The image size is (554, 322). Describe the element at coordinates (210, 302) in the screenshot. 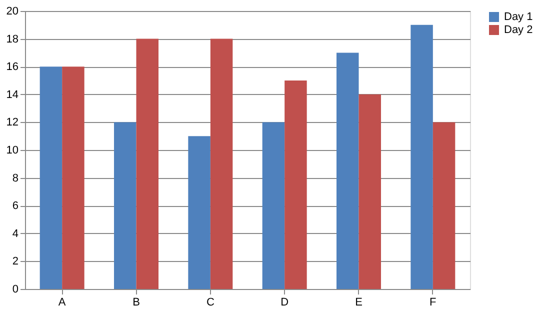

I see `x-tick-label: C` at that location.